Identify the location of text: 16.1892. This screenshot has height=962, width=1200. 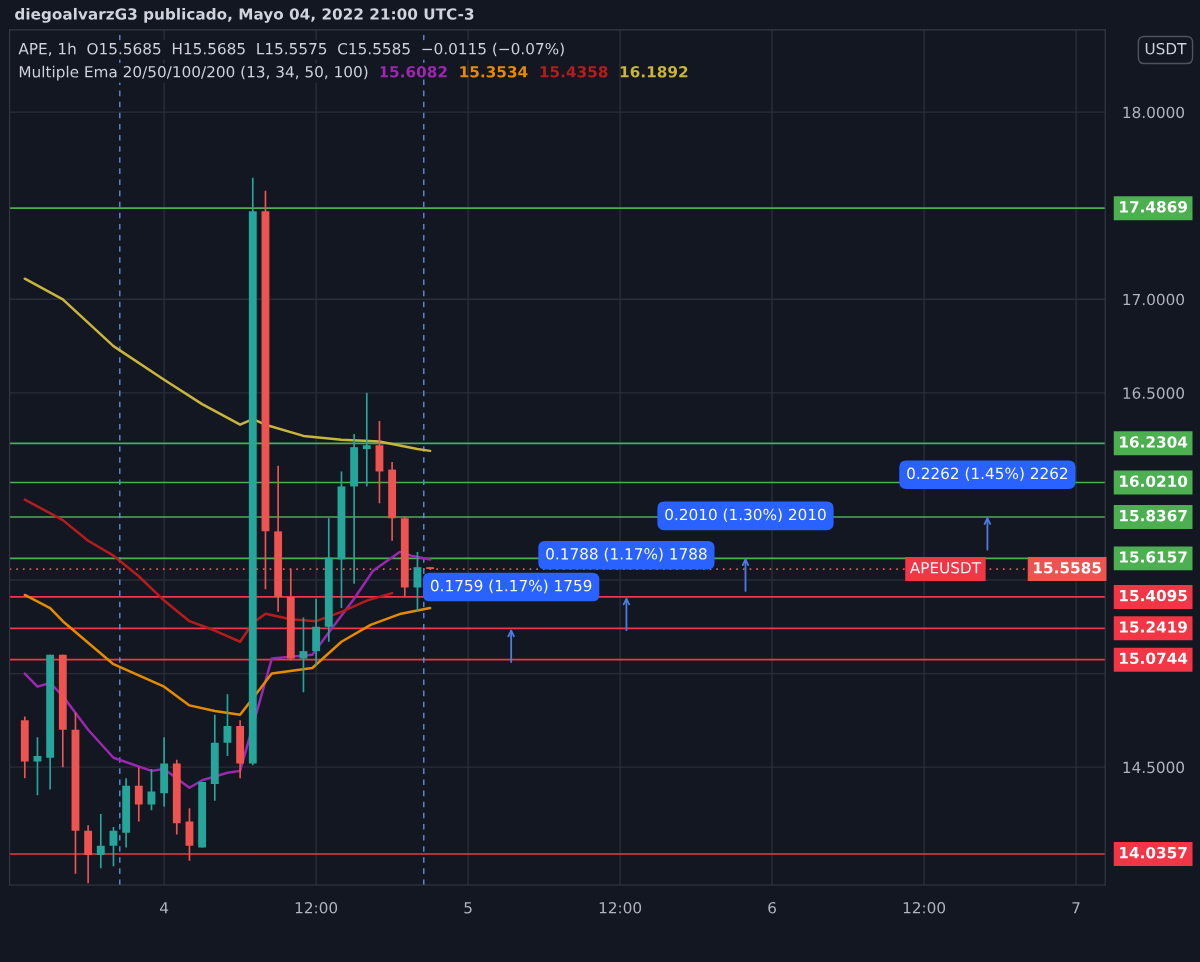
(654, 72).